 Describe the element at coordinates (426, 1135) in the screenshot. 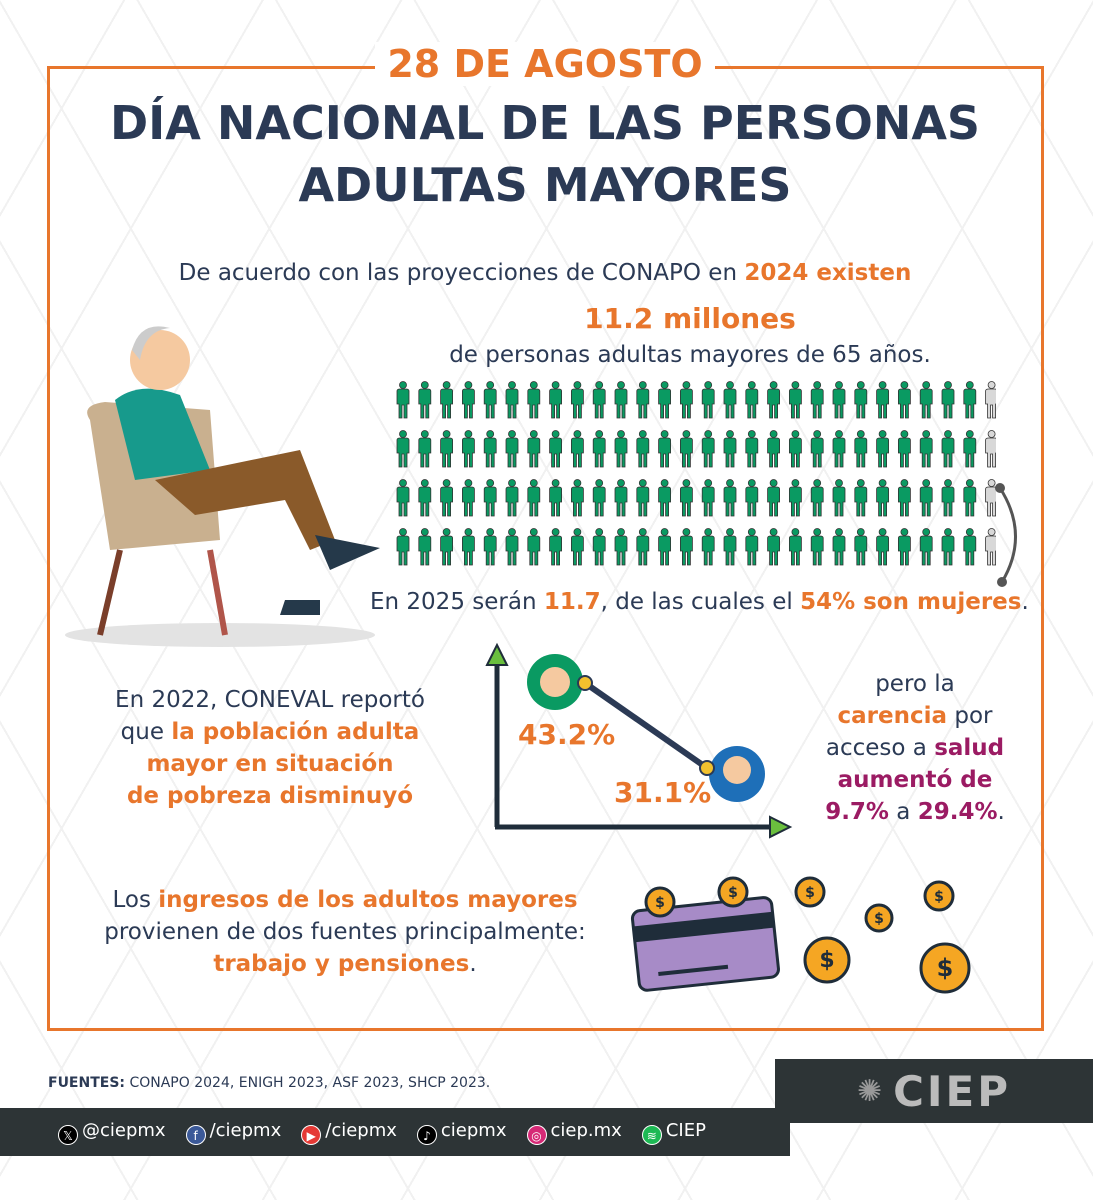

I see `tiktok-icon: ♪` at that location.